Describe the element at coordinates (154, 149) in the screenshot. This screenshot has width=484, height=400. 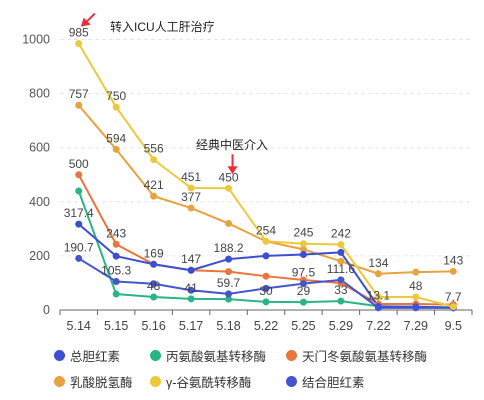
I see `data-label: 556` at that location.